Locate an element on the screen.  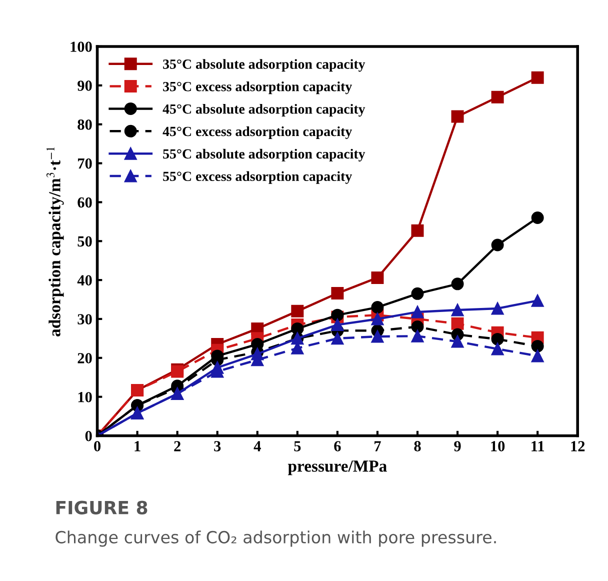
y-tick-label: 80 is located at coordinates (85, 124).